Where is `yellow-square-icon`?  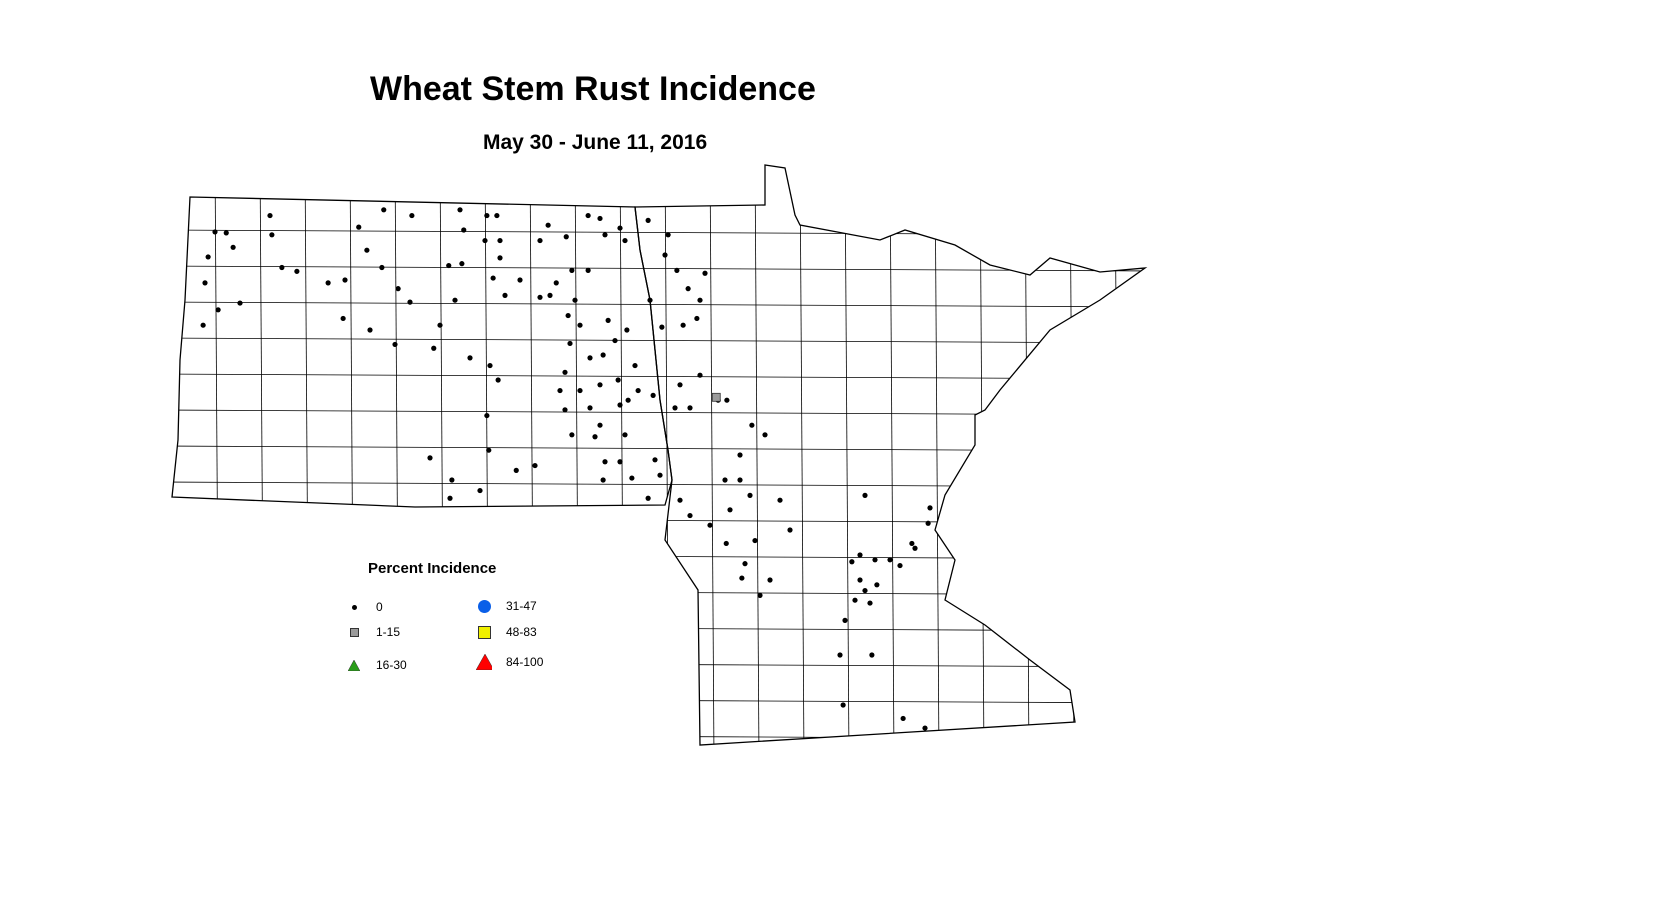
yellow-square-icon is located at coordinates (484, 632).